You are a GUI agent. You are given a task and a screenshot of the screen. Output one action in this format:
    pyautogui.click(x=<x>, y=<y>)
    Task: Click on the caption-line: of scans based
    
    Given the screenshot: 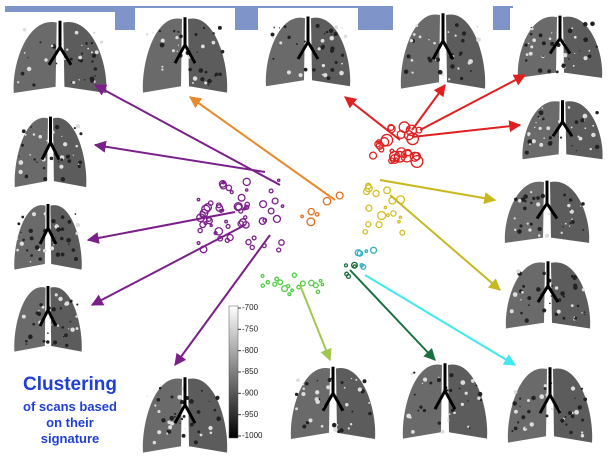 What is the action you would take?
    pyautogui.click(x=70, y=406)
    